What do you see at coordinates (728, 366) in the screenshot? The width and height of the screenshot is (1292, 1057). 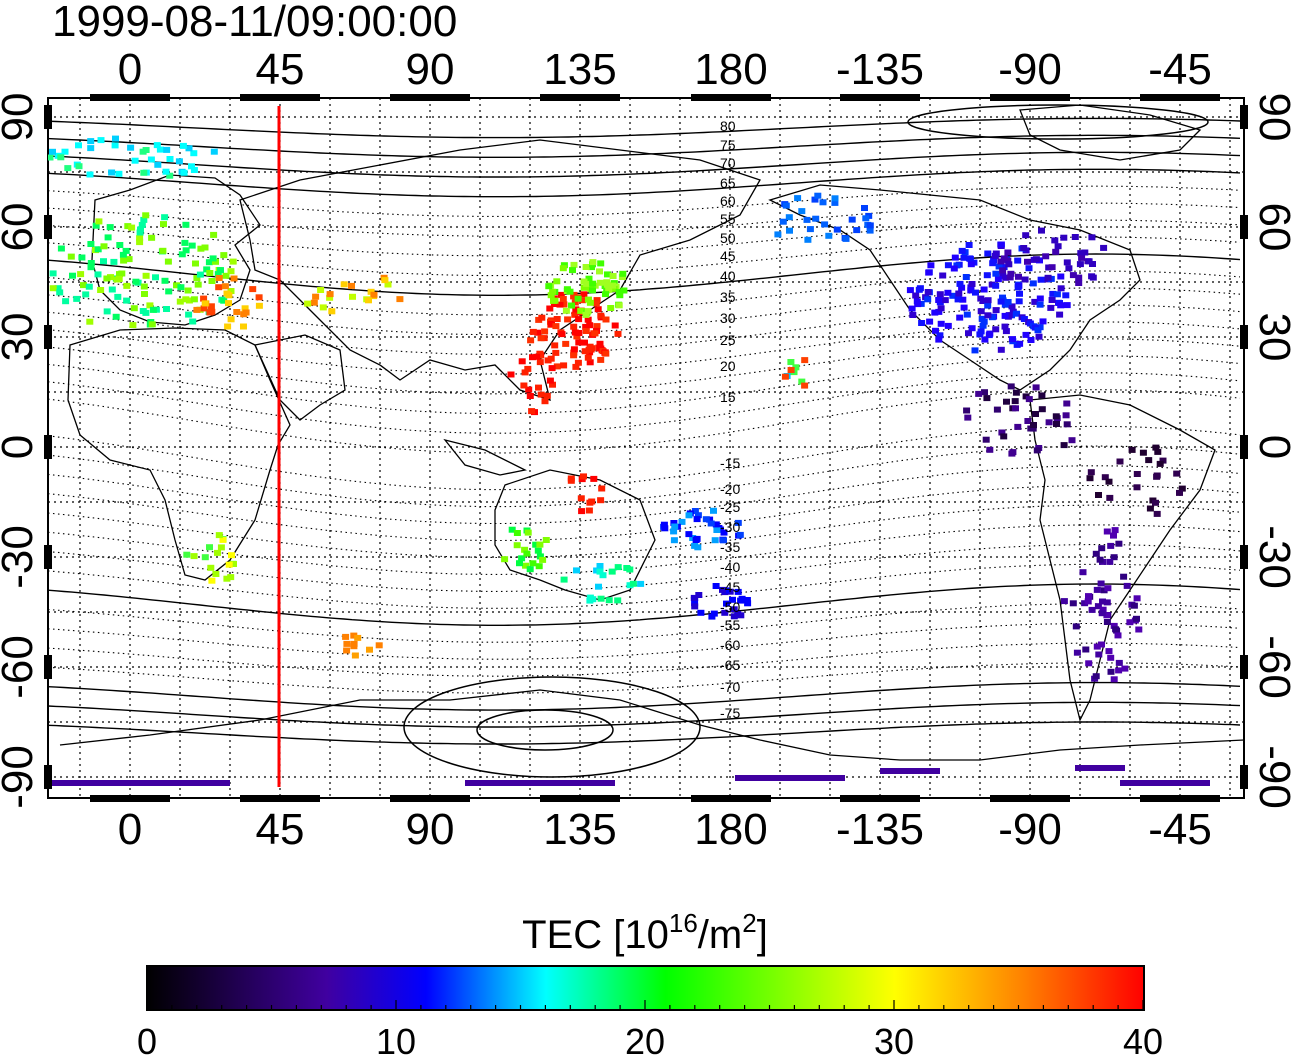 I see `contour-label: 20` at bounding box center [728, 366].